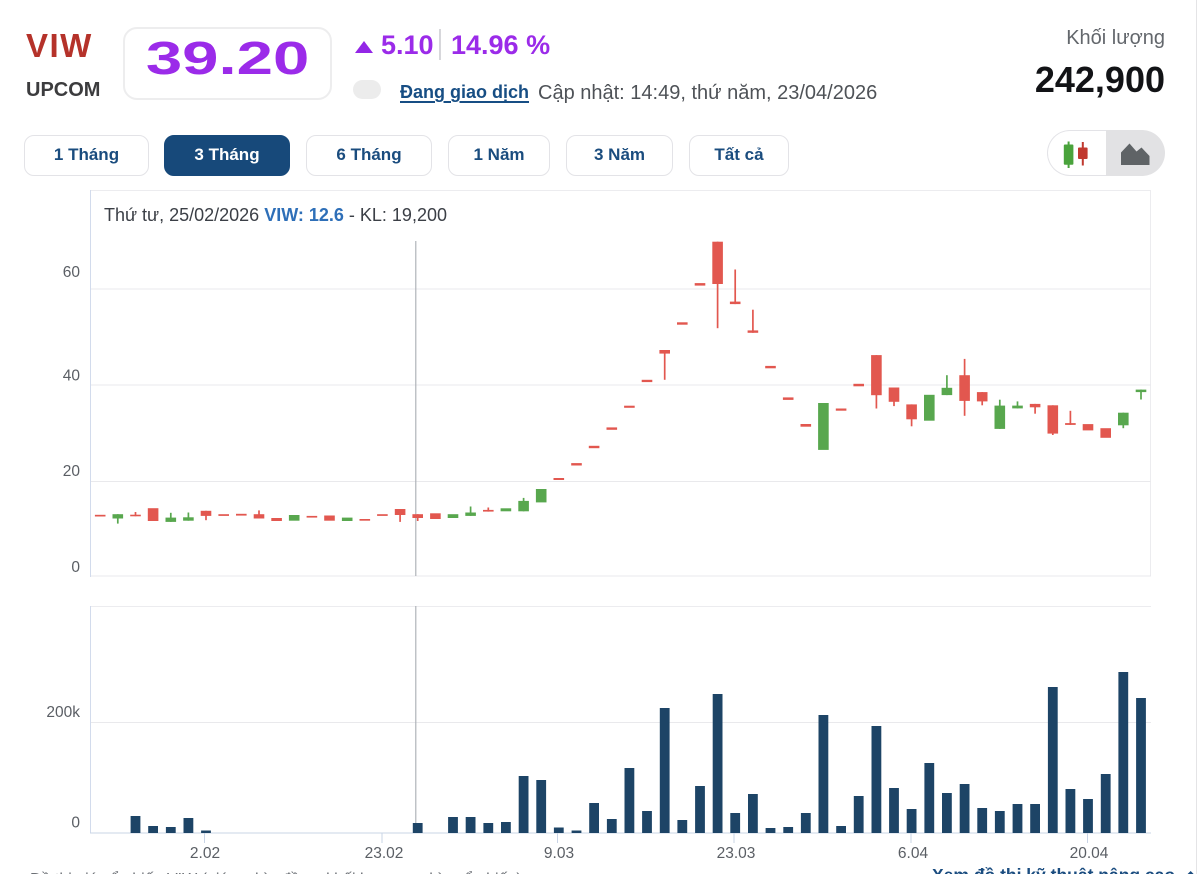 The width and height of the screenshot is (1200, 874). Describe the element at coordinates (63, 712) in the screenshot. I see `svg-text: 200k` at that location.